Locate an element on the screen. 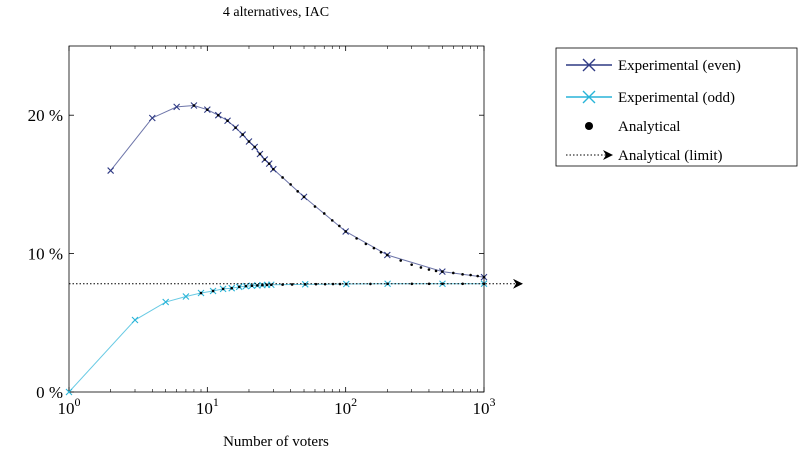 Image resolution: width=802 pixels, height=457 pixels. legend-box is located at coordinates (676, 107).